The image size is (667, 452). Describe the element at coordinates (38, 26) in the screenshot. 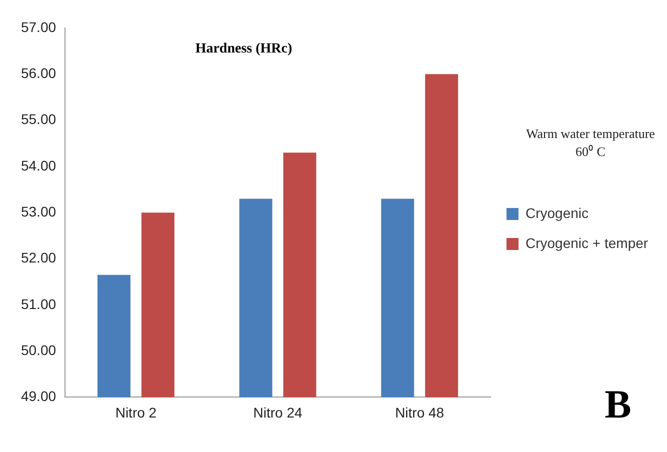

I see `y-tick-label: 57.00` at that location.